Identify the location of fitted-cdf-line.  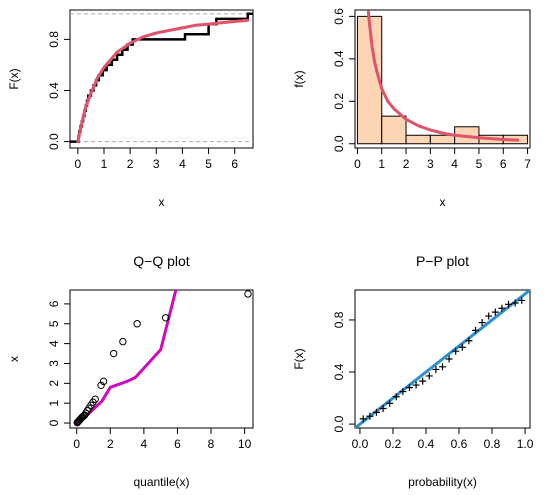
(163, 81).